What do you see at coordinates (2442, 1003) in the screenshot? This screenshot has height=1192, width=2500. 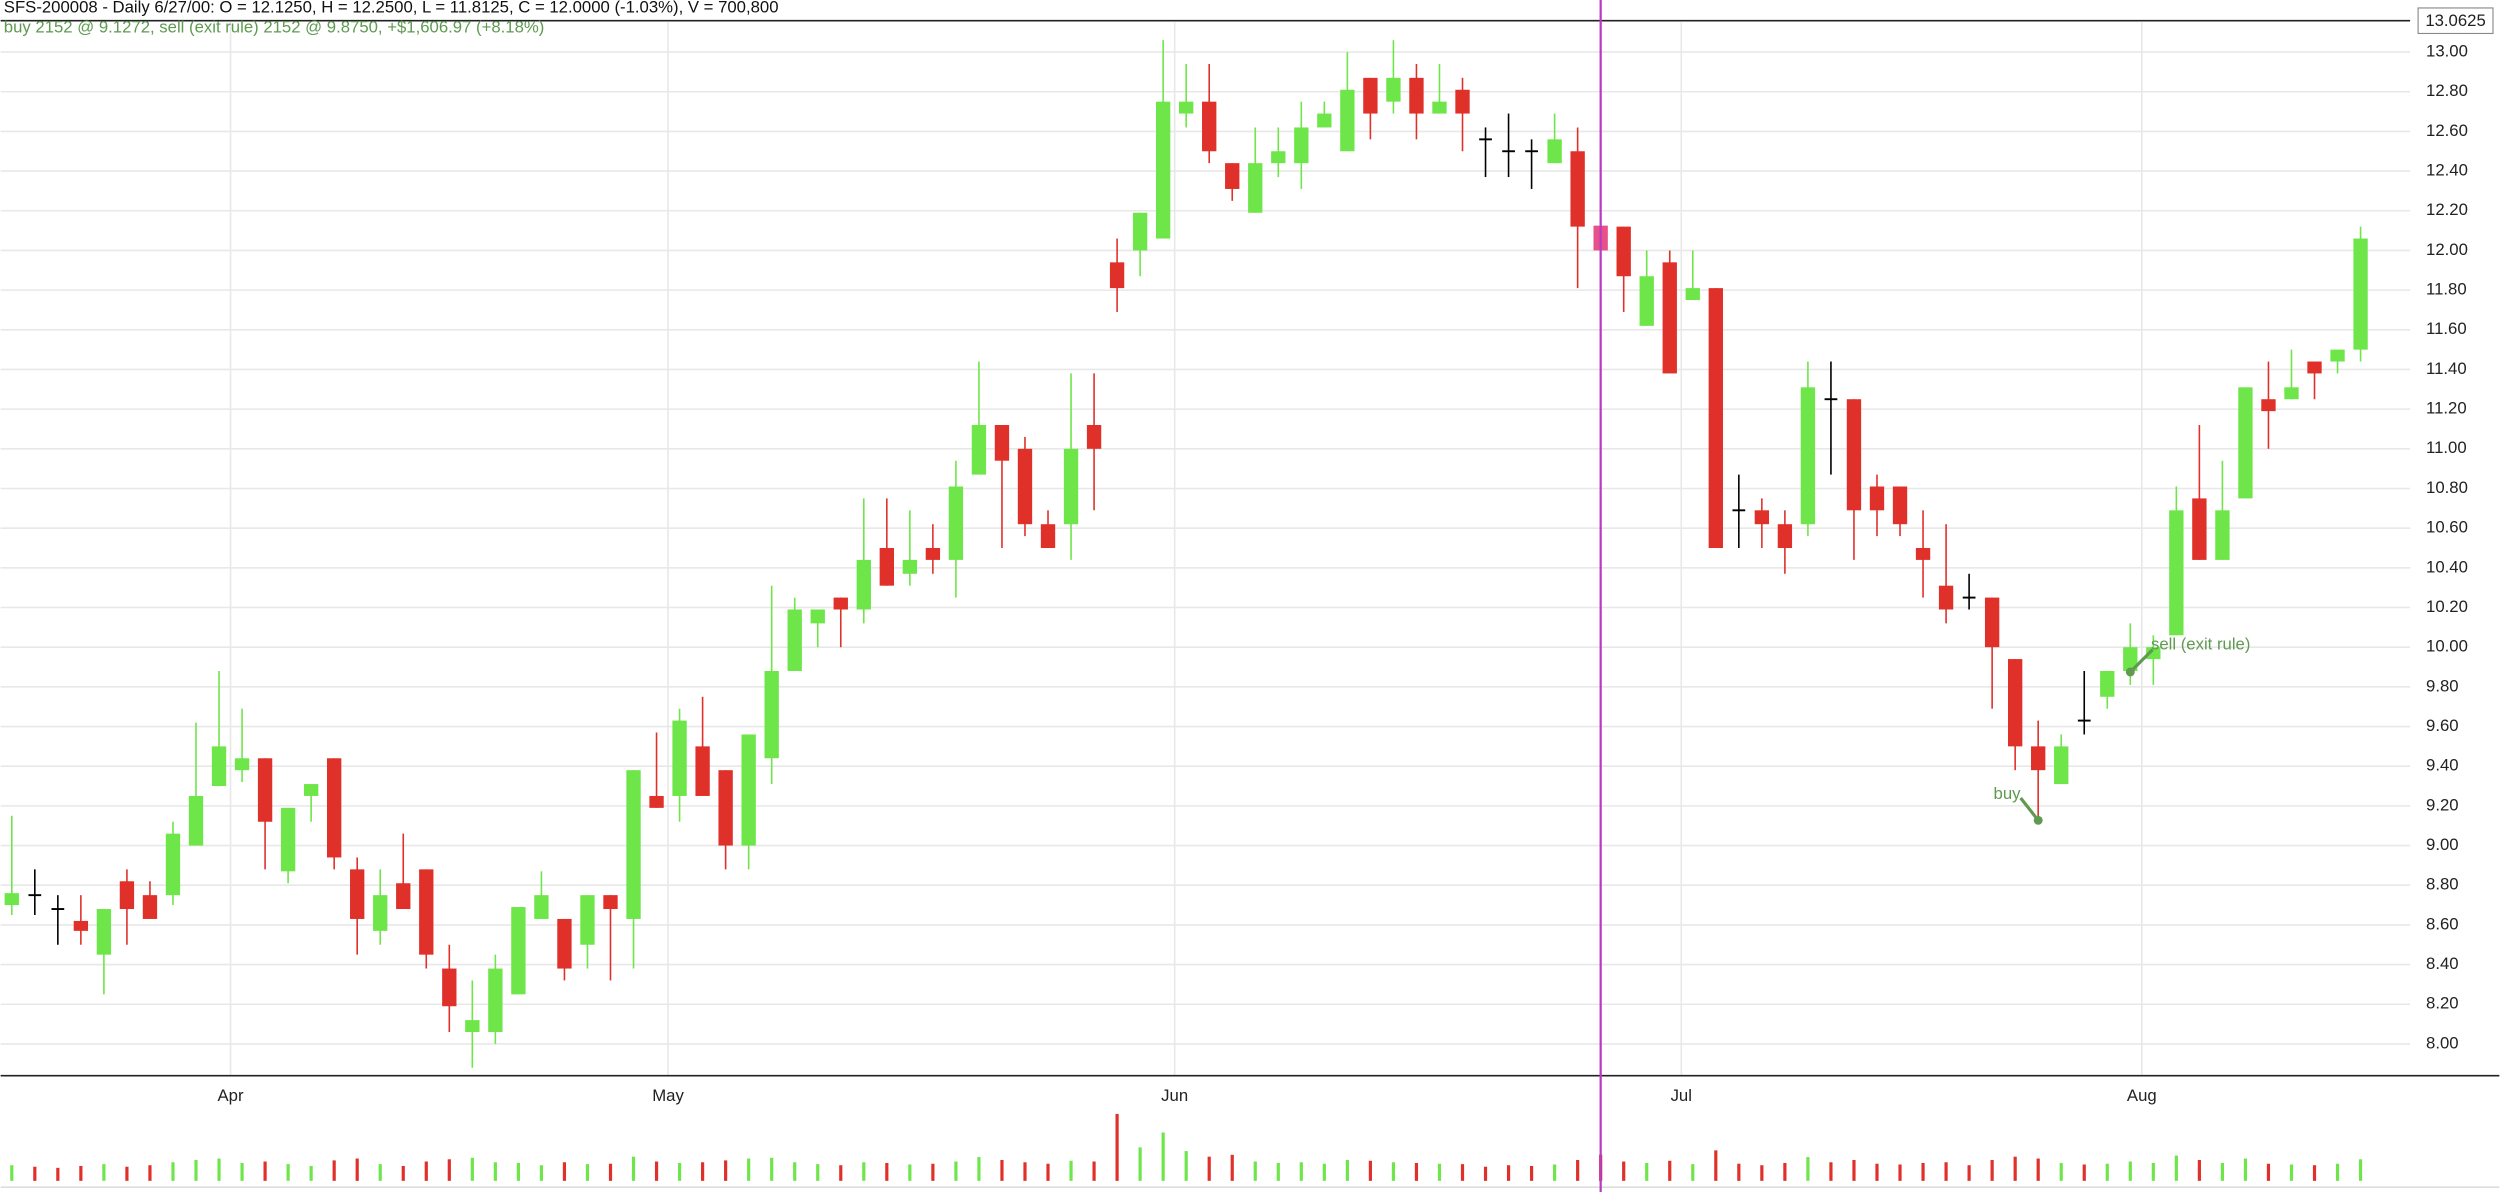 I see `y-tick-label: 8.20` at bounding box center [2442, 1003].